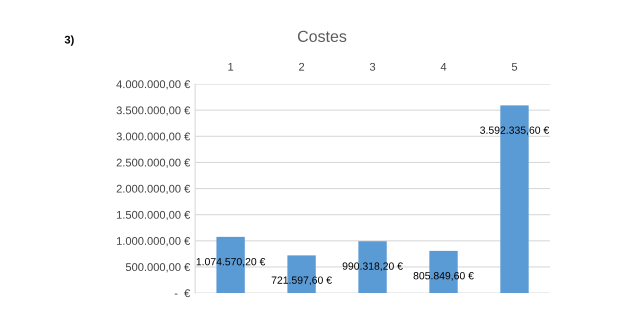 This screenshot has width=644, height=322. Describe the element at coordinates (515, 66) in the screenshot. I see `x-tick-label: 5` at that location.